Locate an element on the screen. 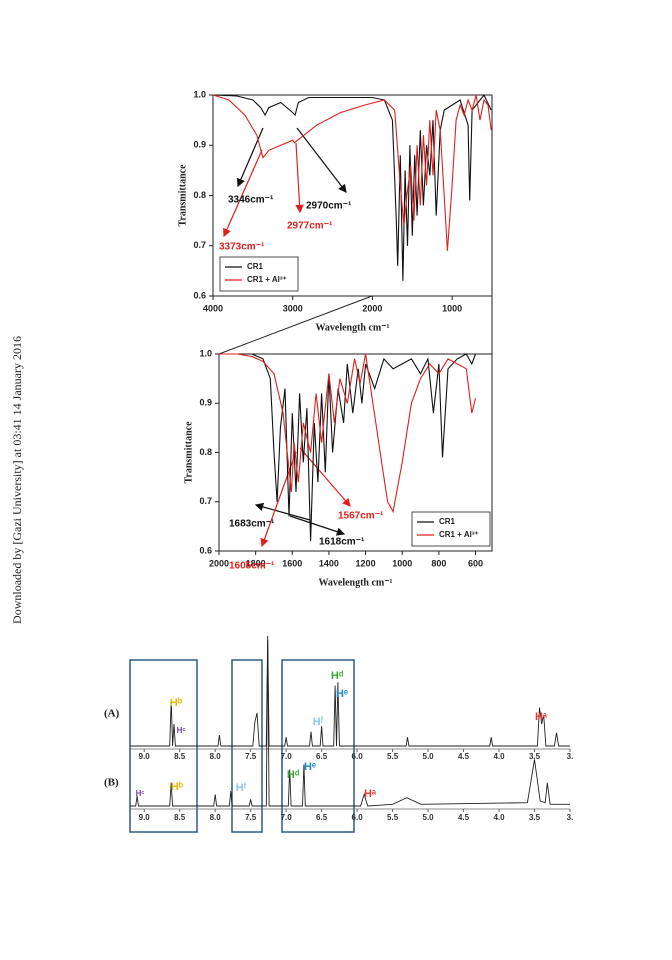 This screenshot has width=672, height=960. annotation: 3346cm⁻¹ is located at coordinates (251, 200).